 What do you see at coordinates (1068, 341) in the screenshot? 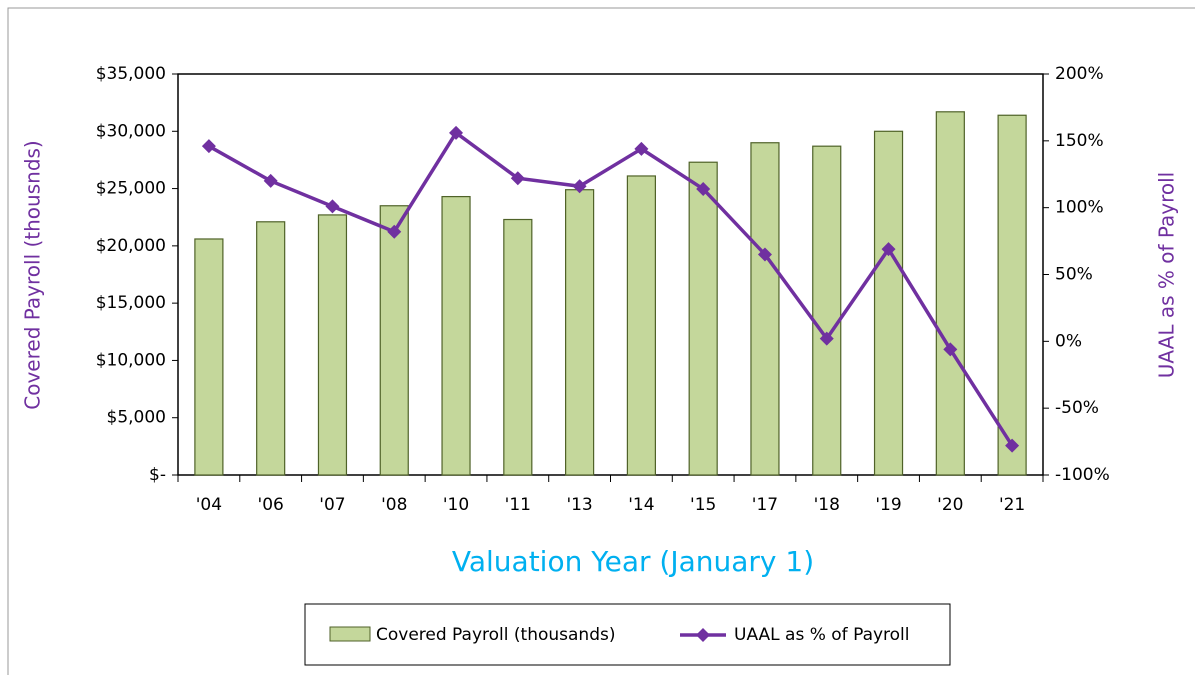
I see `y2-tick-label: 0%` at bounding box center [1068, 341].